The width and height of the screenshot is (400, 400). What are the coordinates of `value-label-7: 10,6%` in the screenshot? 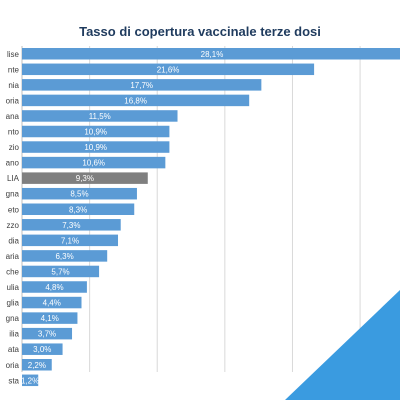 It's located at (93, 163).